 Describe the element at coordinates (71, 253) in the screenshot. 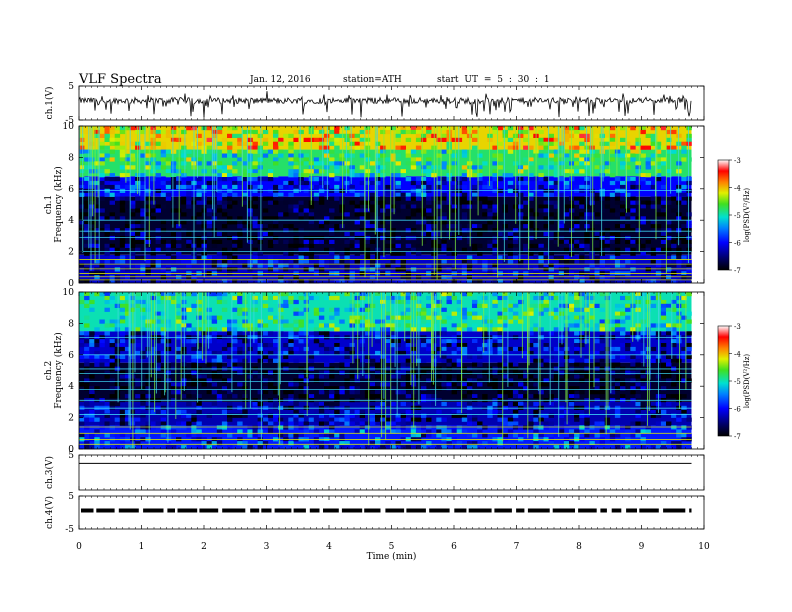

I see `ch1-spectrogram-ytick-label: 2` at that location.